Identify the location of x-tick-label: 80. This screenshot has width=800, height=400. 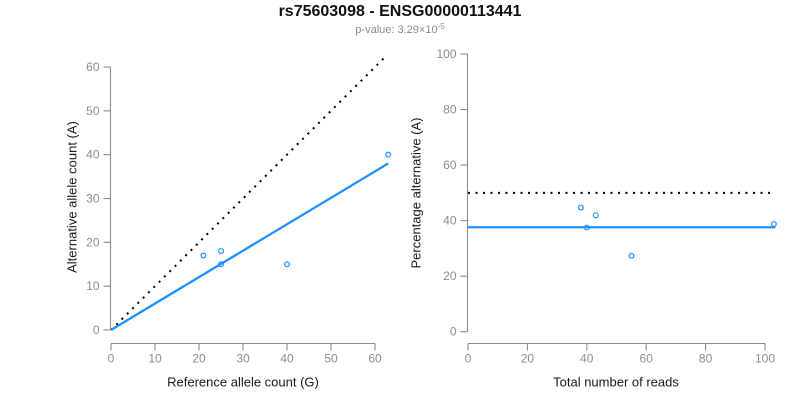
(706, 359).